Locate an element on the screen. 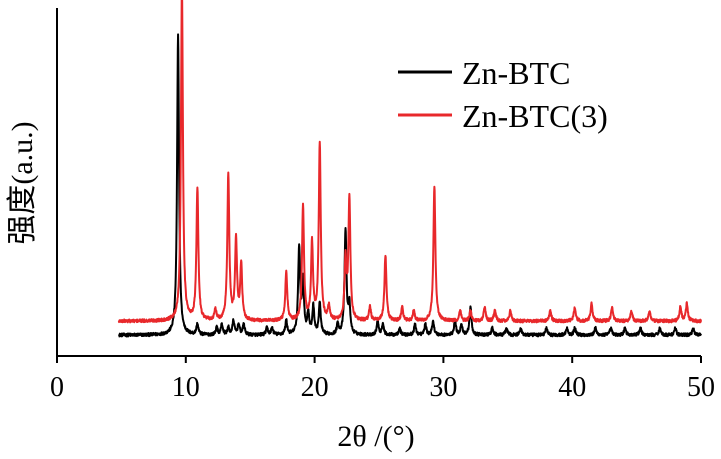 Image resolution: width=721 pixels, height=459 pixels. y-axis-title: 强度(a.u.) is located at coordinates (22, 182).